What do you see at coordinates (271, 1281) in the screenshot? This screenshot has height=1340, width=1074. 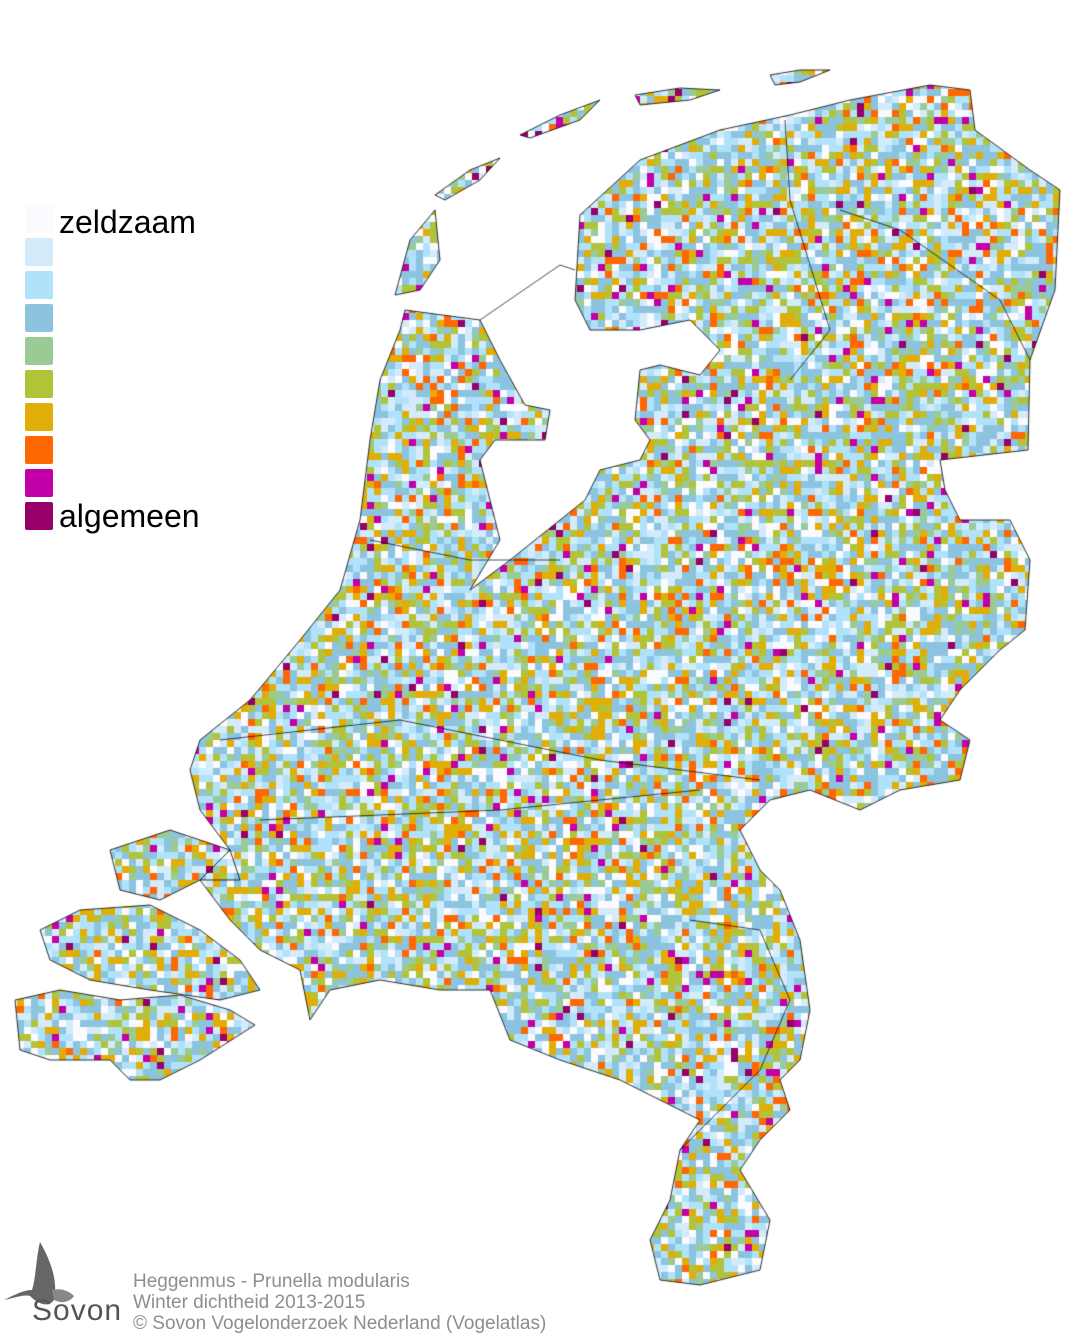 I see `species-name: Heggenmus - Prunella modularis` at bounding box center [271, 1281].